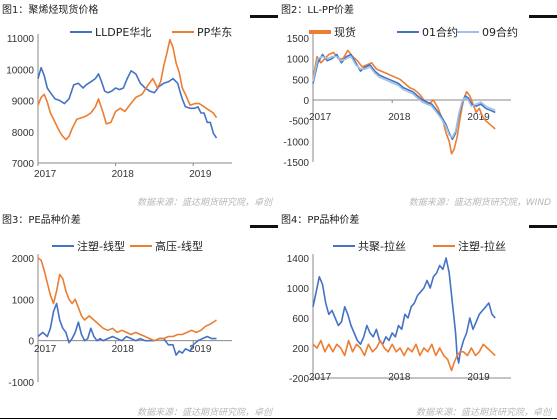 The width and height of the screenshot is (557, 420). I want to click on bottom-divider, so click(278, 418).